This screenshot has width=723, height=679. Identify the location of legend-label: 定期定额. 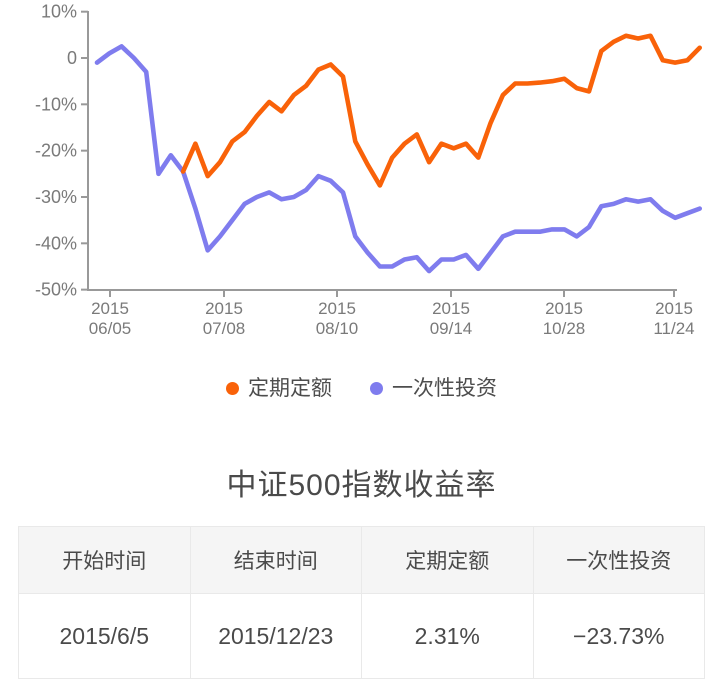
(290, 388).